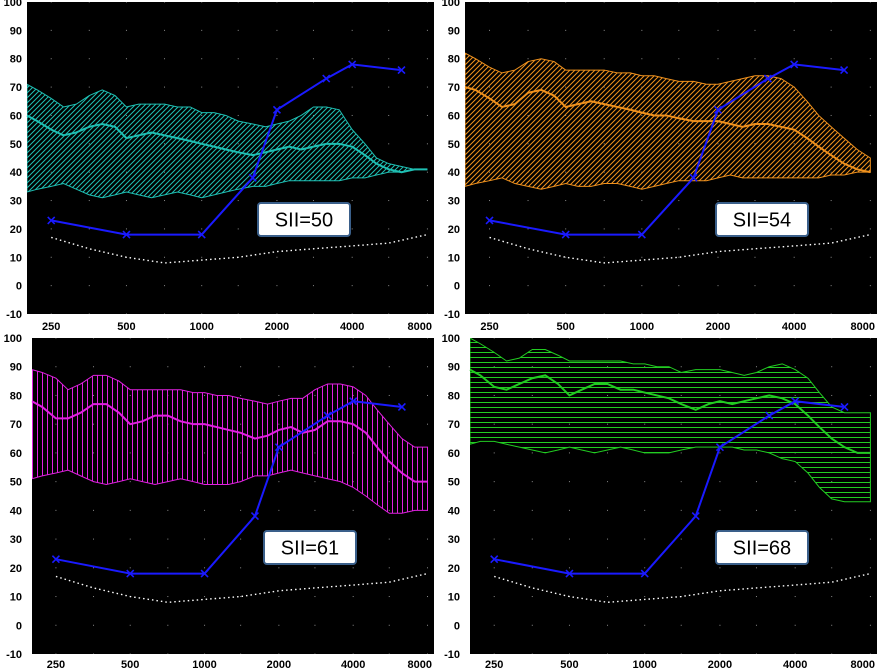 This screenshot has width=877, height=672. Describe the element at coordinates (762, 221) in the screenshot. I see `sii-label: SII=54` at that location.